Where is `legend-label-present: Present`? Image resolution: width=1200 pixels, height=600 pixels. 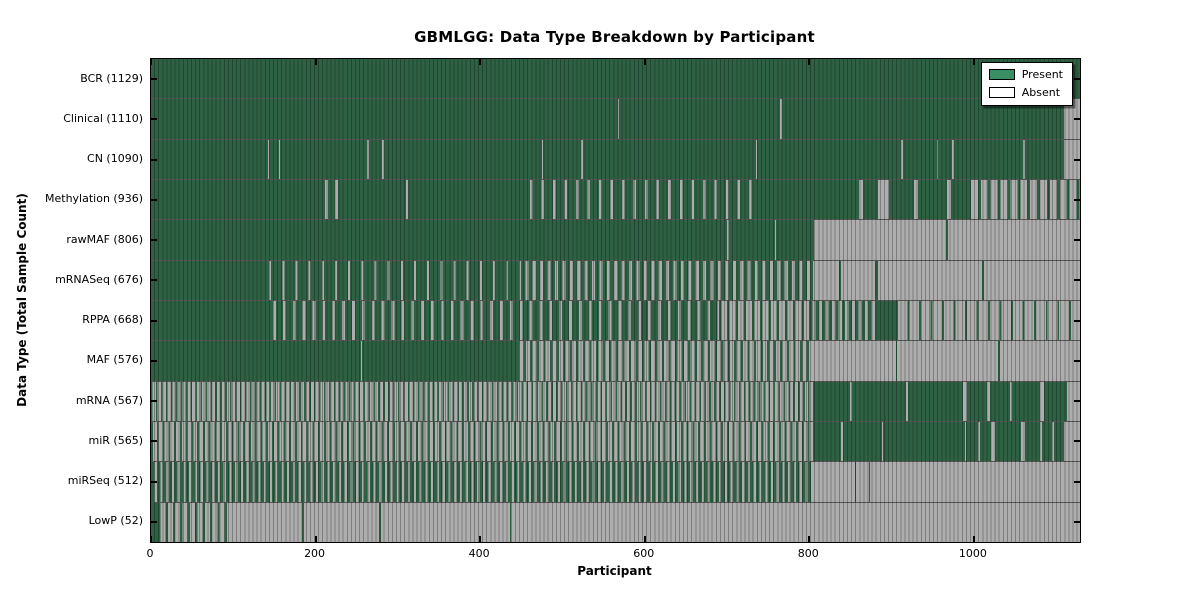 legend-label-present: Present is located at coordinates (1042, 74).